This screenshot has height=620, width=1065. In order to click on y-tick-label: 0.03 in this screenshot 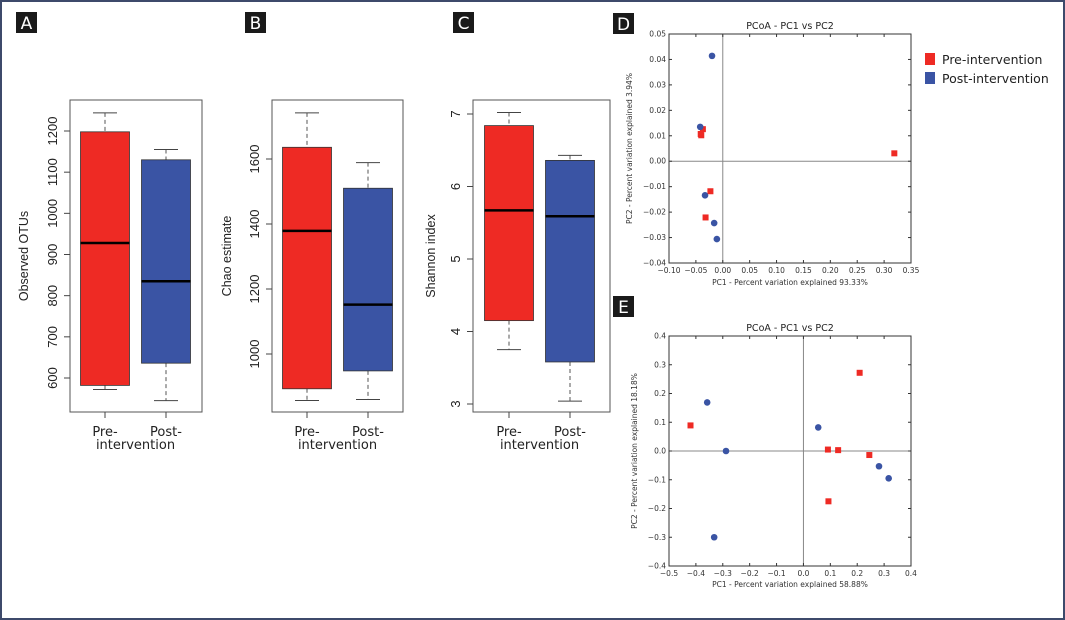, I will do `click(657, 84)`.